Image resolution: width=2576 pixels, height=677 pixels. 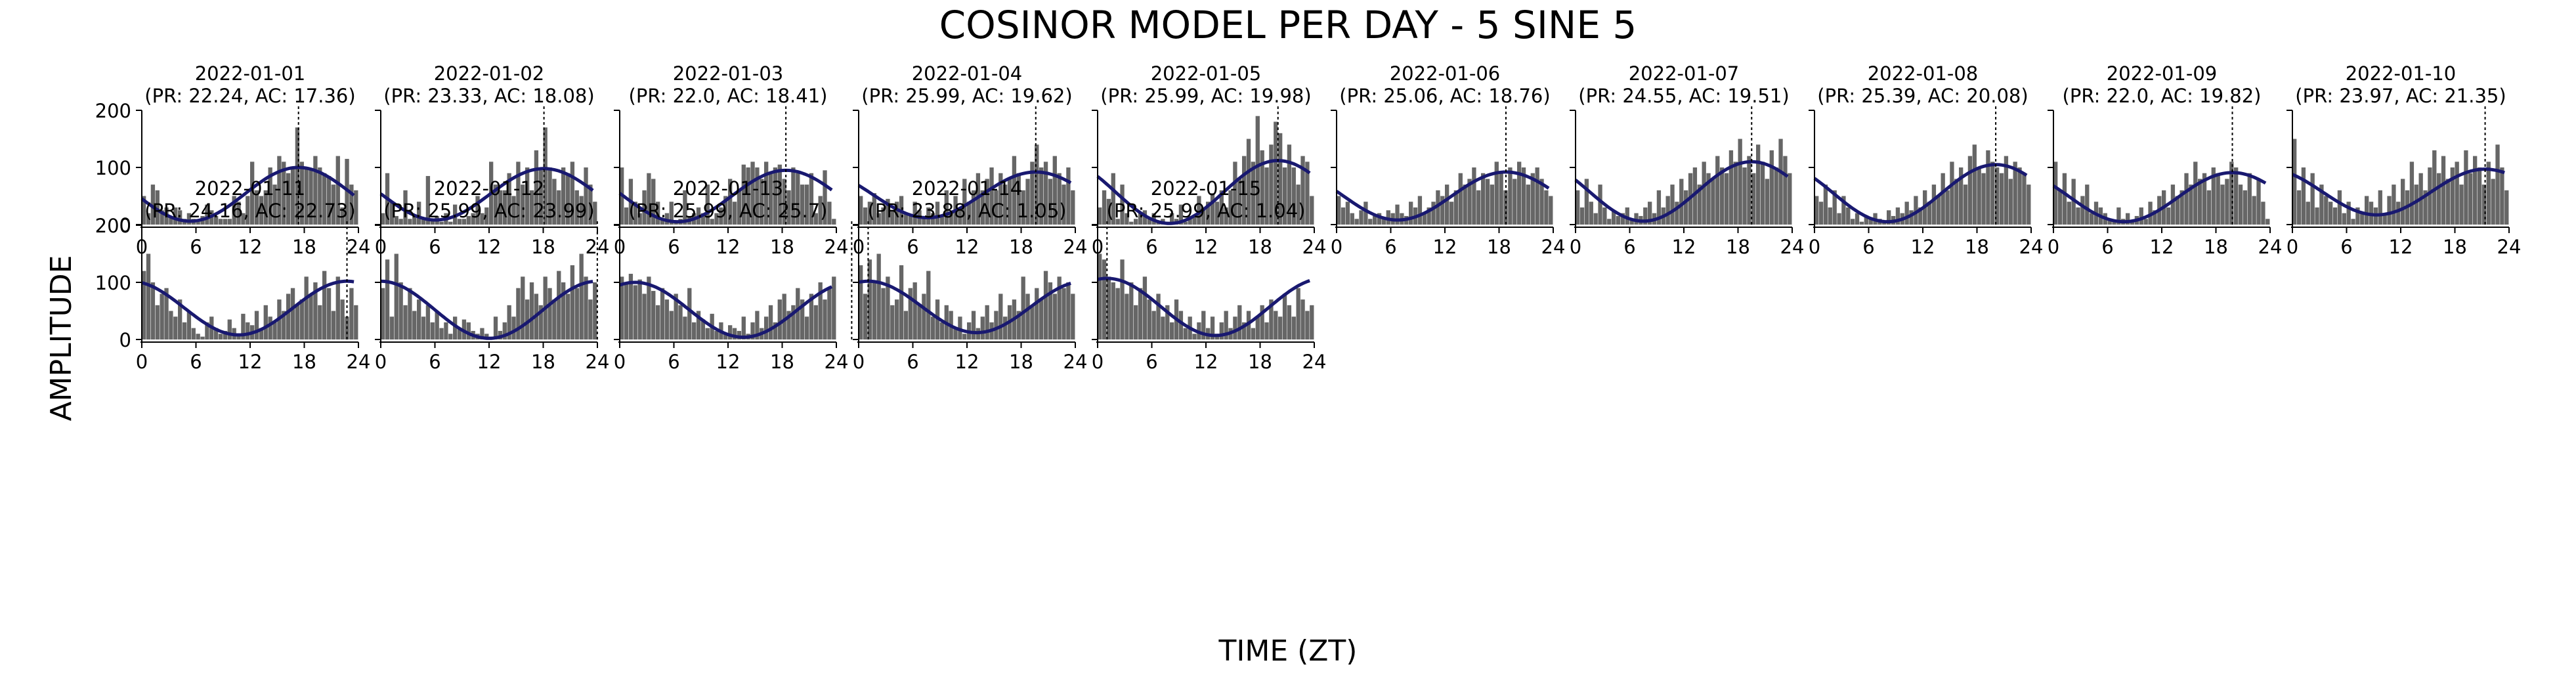 What do you see at coordinates (1288, 25) in the screenshot?
I see `figure-title: COSINOR MODEL PER DAY - 5 SINE 5` at bounding box center [1288, 25].